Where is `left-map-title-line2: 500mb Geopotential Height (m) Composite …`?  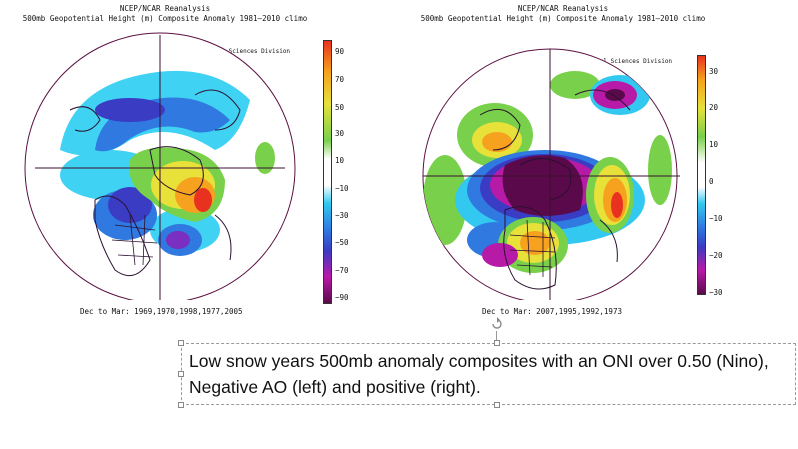 left-map-title-line2: 500mb Geopotential Height (m) Composite … is located at coordinates (165, 18).